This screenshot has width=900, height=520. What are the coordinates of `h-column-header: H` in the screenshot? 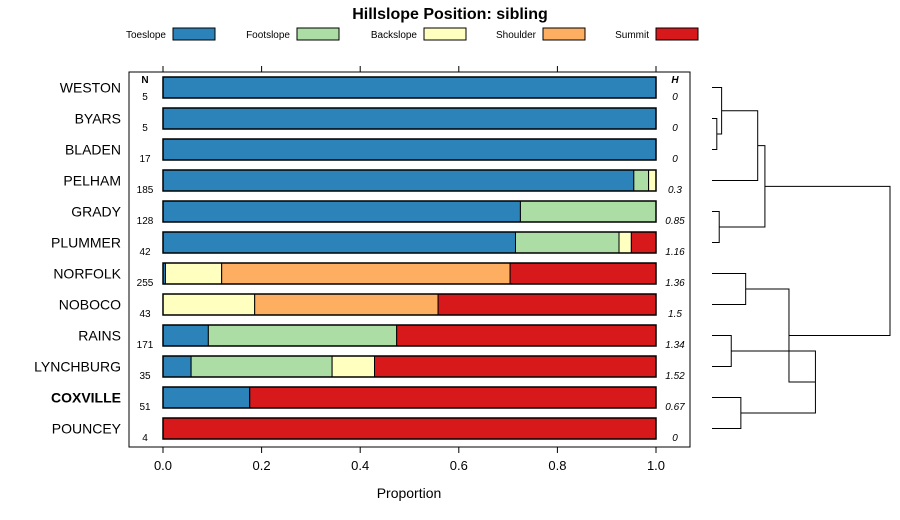 It's located at (675, 80).